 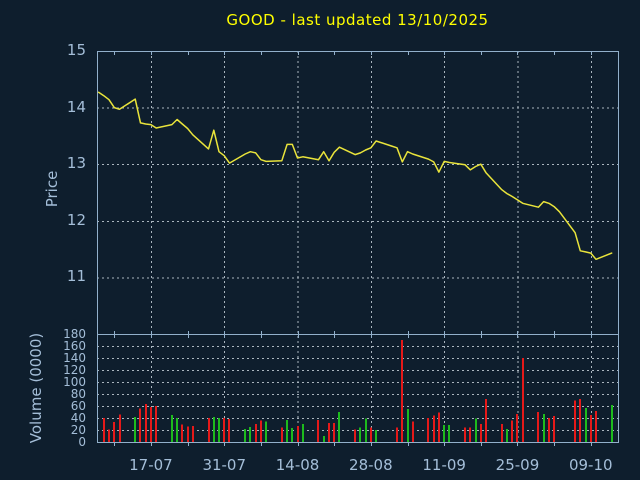 What do you see at coordinates (78, 406) in the screenshot?
I see `volume-tick-label: 60` at bounding box center [78, 406].